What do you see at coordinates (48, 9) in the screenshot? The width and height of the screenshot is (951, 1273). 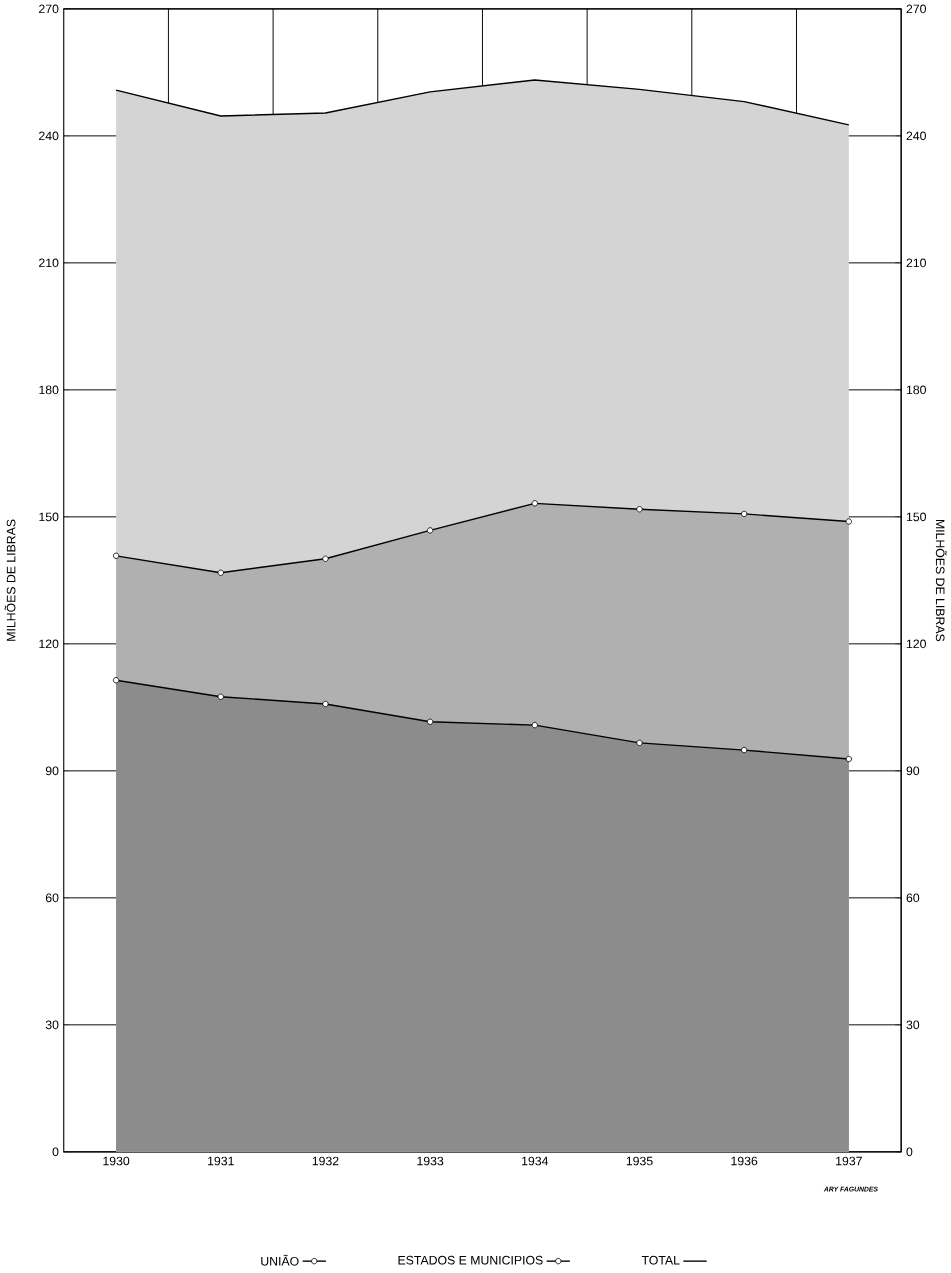 I see `y-tick-label: 270` at bounding box center [48, 9].